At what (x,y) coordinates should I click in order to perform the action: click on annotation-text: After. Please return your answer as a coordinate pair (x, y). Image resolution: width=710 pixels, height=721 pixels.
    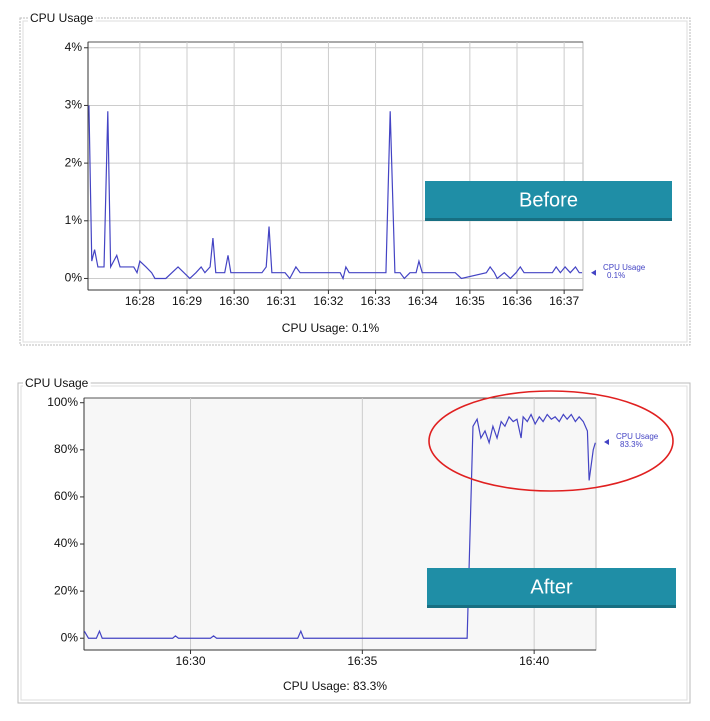
    Looking at the image, I should click on (551, 587).